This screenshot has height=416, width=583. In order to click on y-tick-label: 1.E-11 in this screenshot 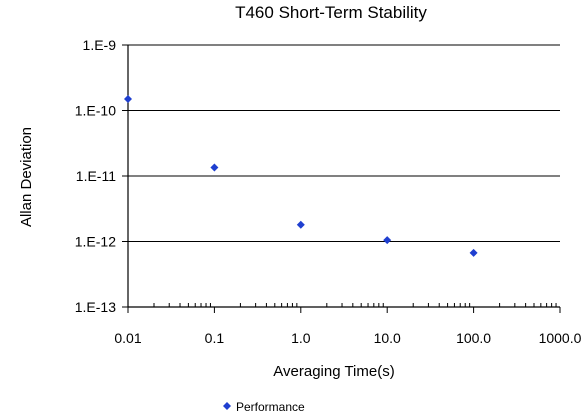, I will do `click(96, 176)`.